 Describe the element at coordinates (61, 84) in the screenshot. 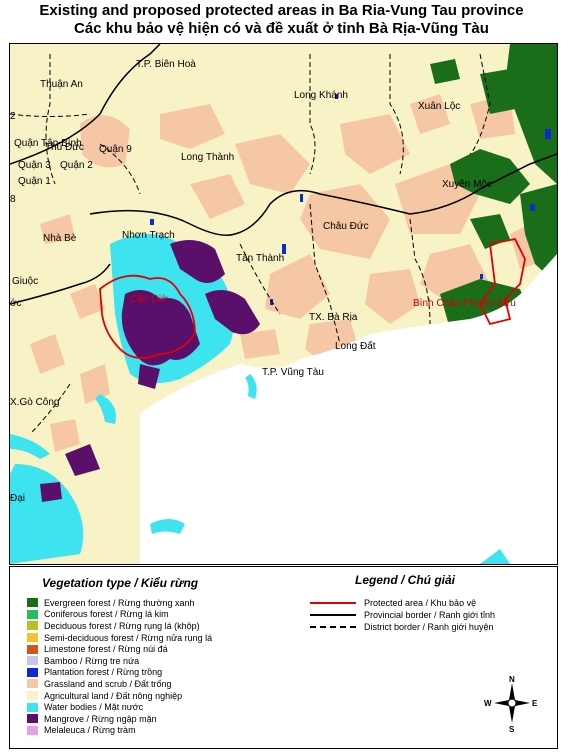

I see `label-thuan-an: Thuận An` at that location.